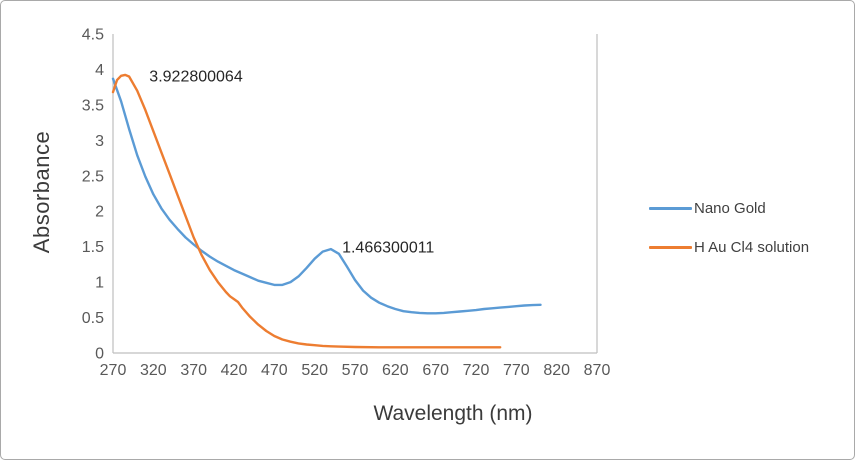 The height and width of the screenshot is (460, 855). What do you see at coordinates (193, 370) in the screenshot?
I see `x-tick-label: 370` at bounding box center [193, 370].